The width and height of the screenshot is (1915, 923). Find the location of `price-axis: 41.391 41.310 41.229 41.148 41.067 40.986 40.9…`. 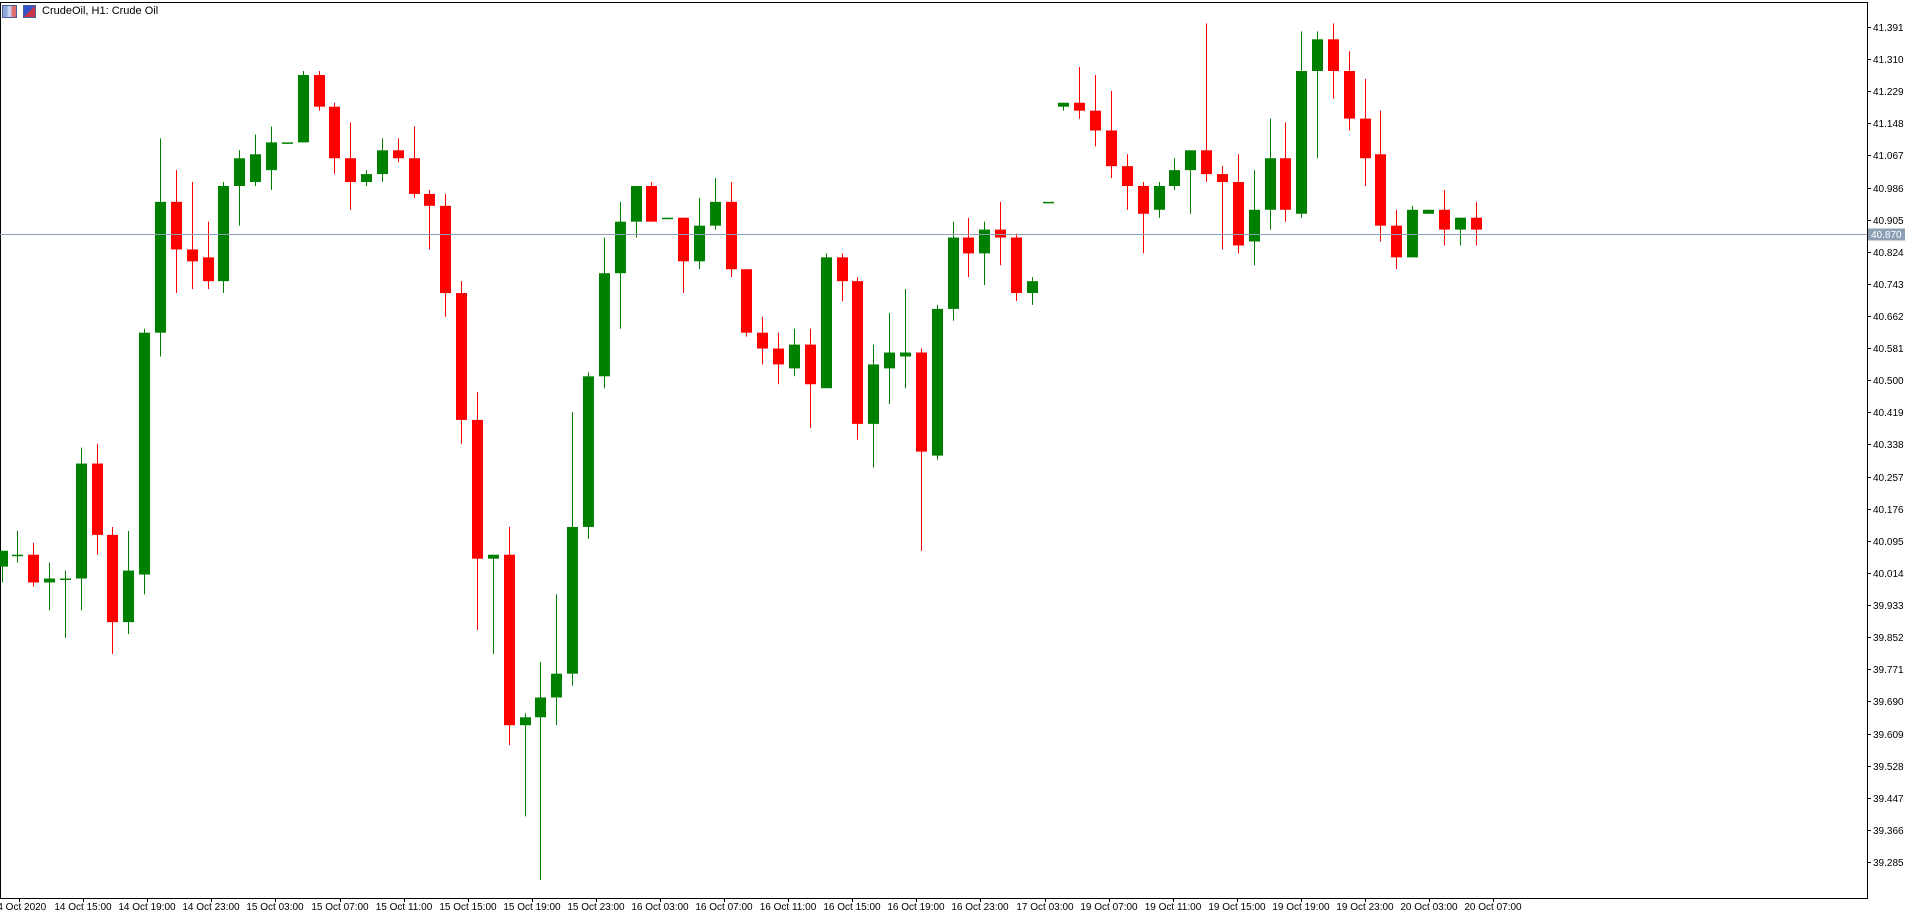

price-axis: 41.391 41.310 41.229 41.148 41.067 40.986 40.9… is located at coordinates (1885, 446).